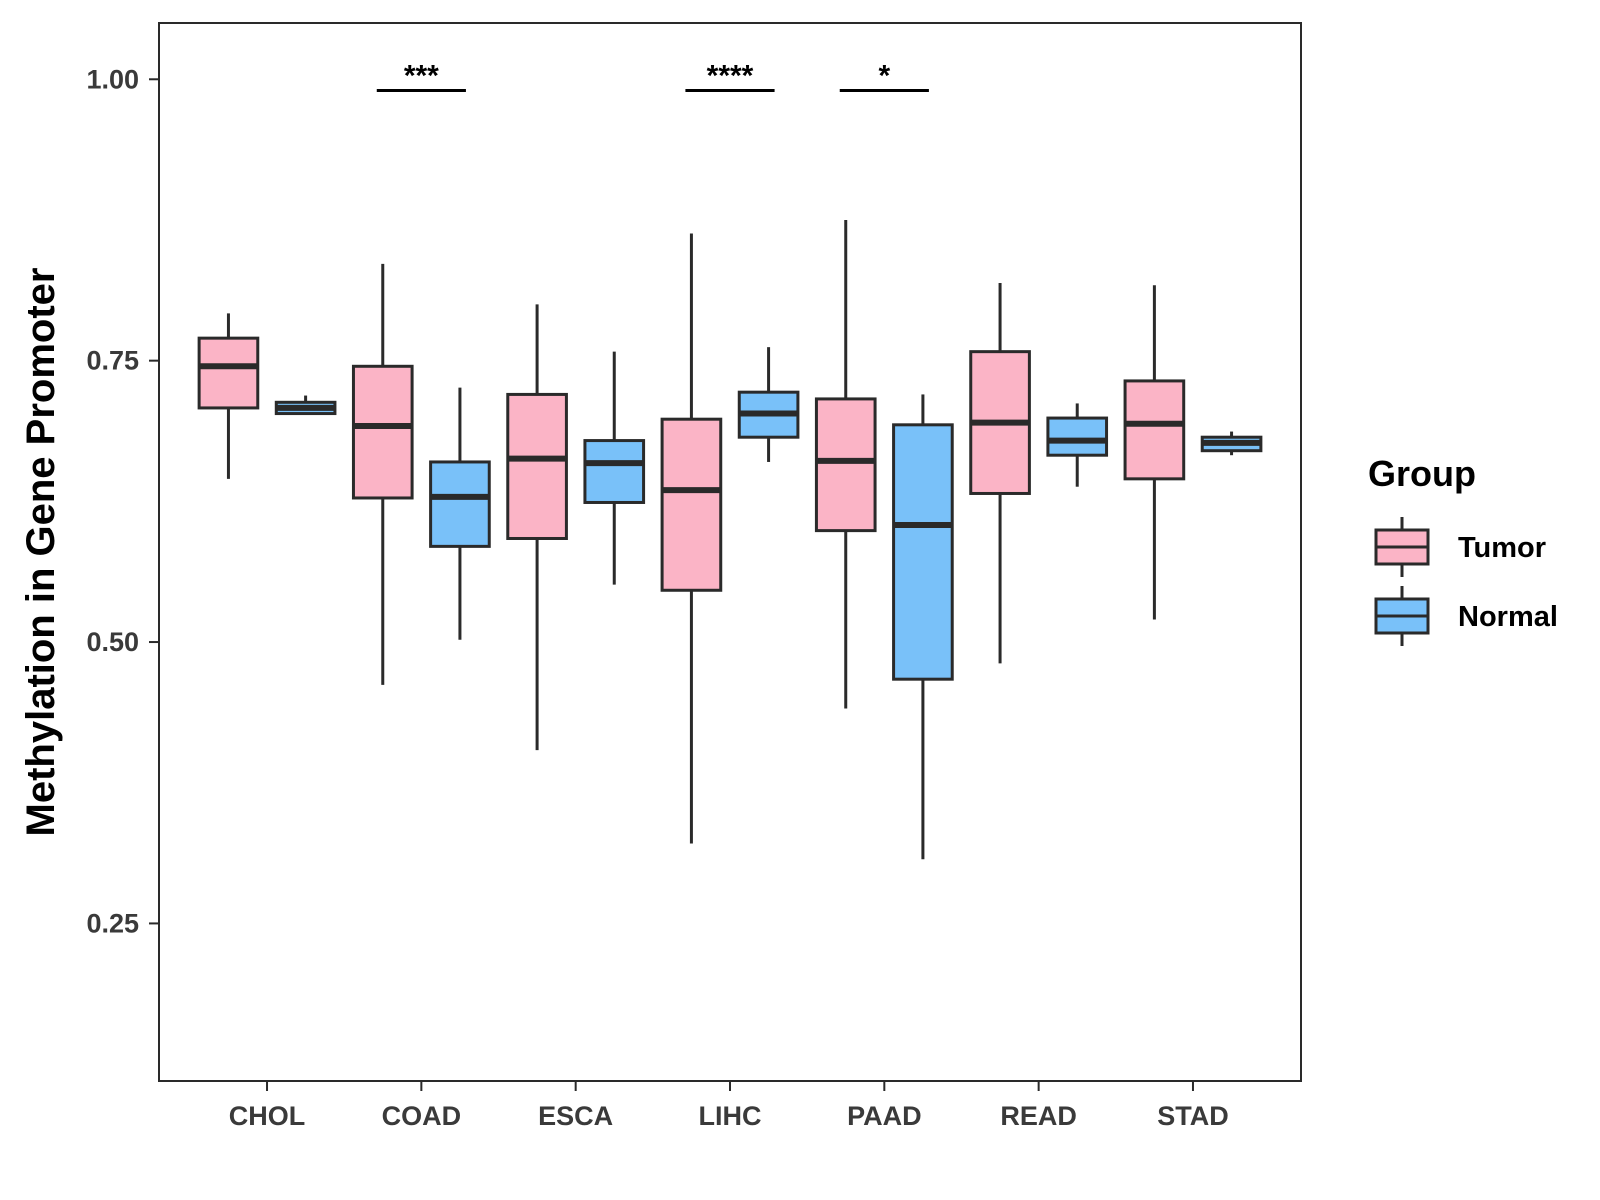 Image resolution: width=1600 pixels, height=1200 pixels. I want to click on significance-label: *, so click(884, 76).